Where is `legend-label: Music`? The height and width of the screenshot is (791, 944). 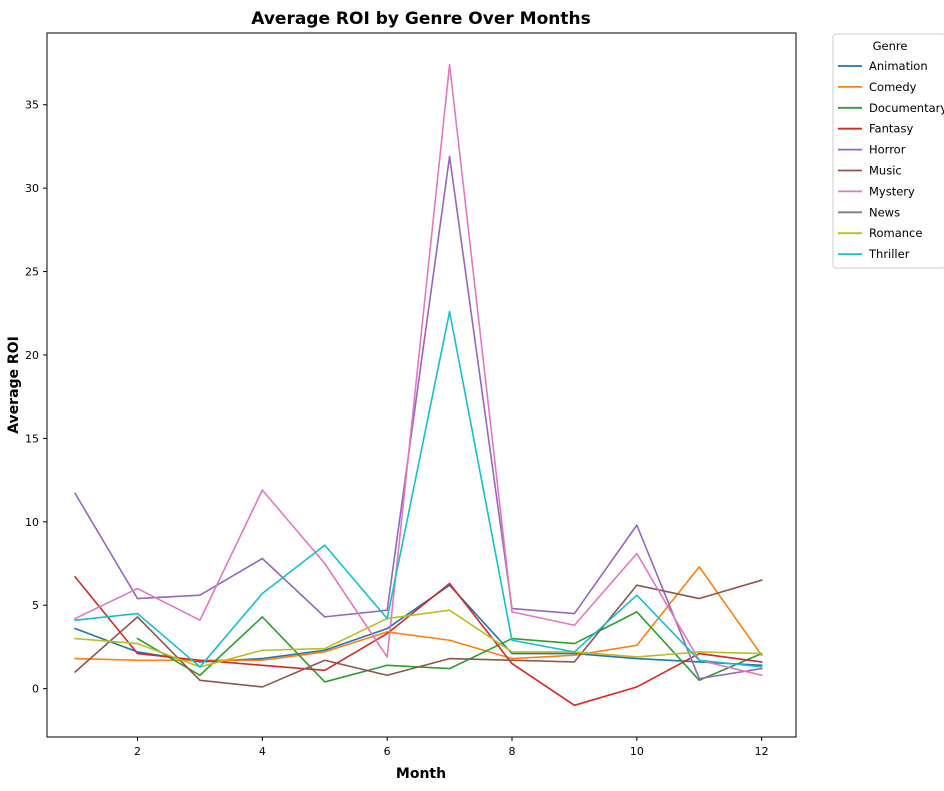
legend-label: Music is located at coordinates (885, 171).